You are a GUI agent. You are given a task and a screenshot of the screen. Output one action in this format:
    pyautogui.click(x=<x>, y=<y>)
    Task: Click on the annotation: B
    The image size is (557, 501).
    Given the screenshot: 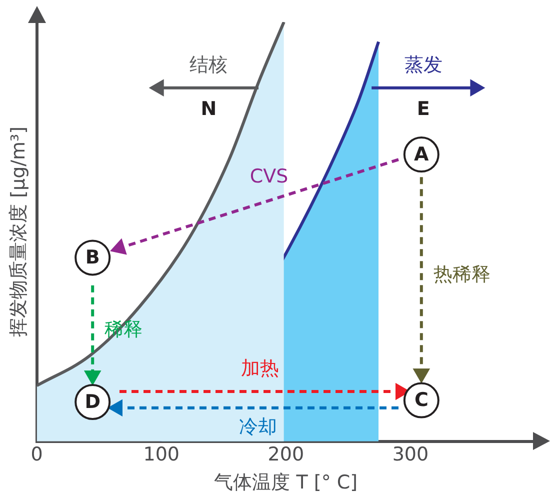 What is the action you would take?
    pyautogui.click(x=92, y=257)
    